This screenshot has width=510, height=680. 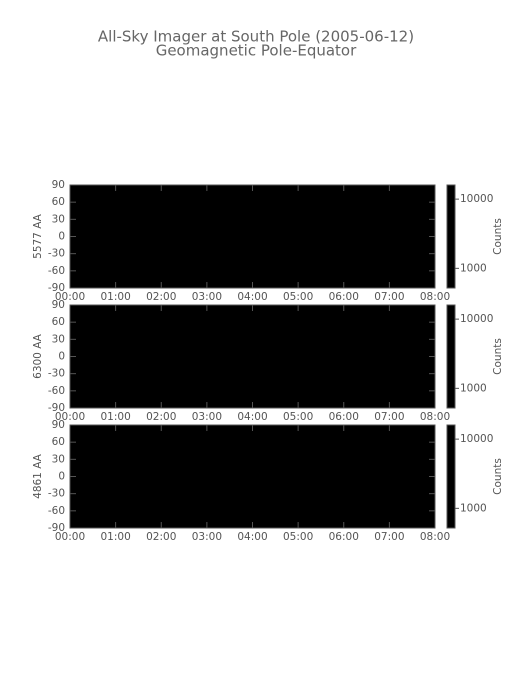 I want to click on x-tick-label: 02:00, so click(x=161, y=417).